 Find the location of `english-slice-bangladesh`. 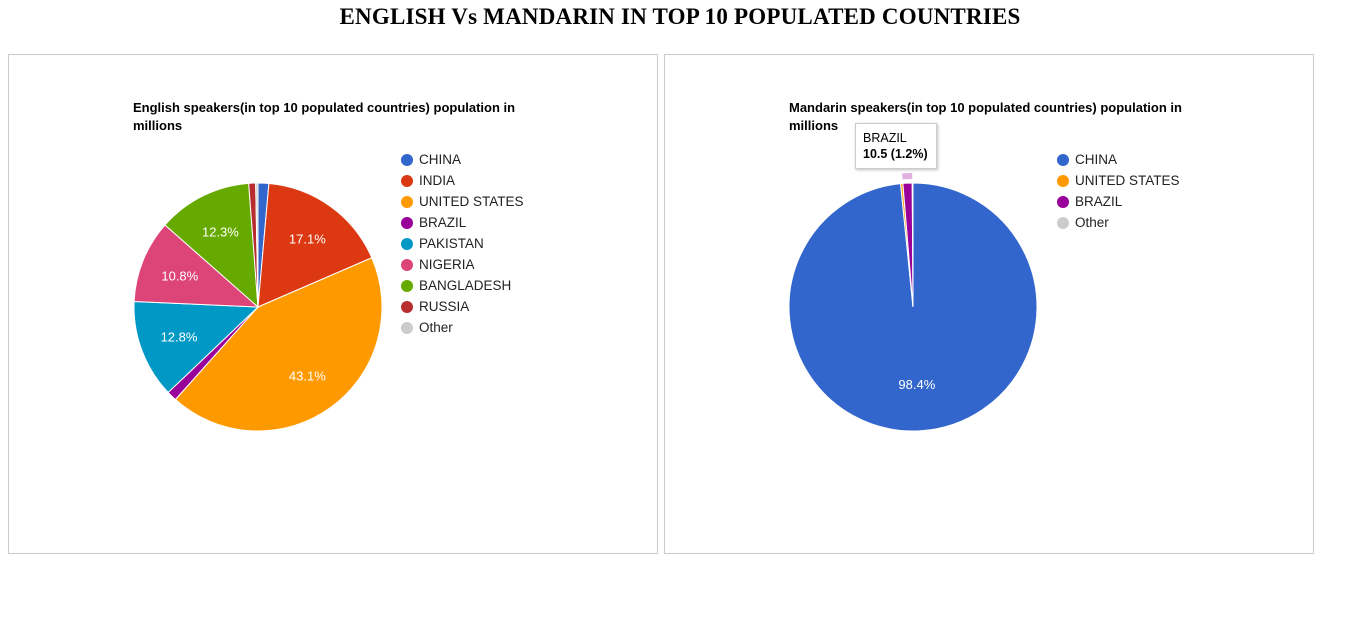

english-slice-bangladesh is located at coordinates (211, 245).